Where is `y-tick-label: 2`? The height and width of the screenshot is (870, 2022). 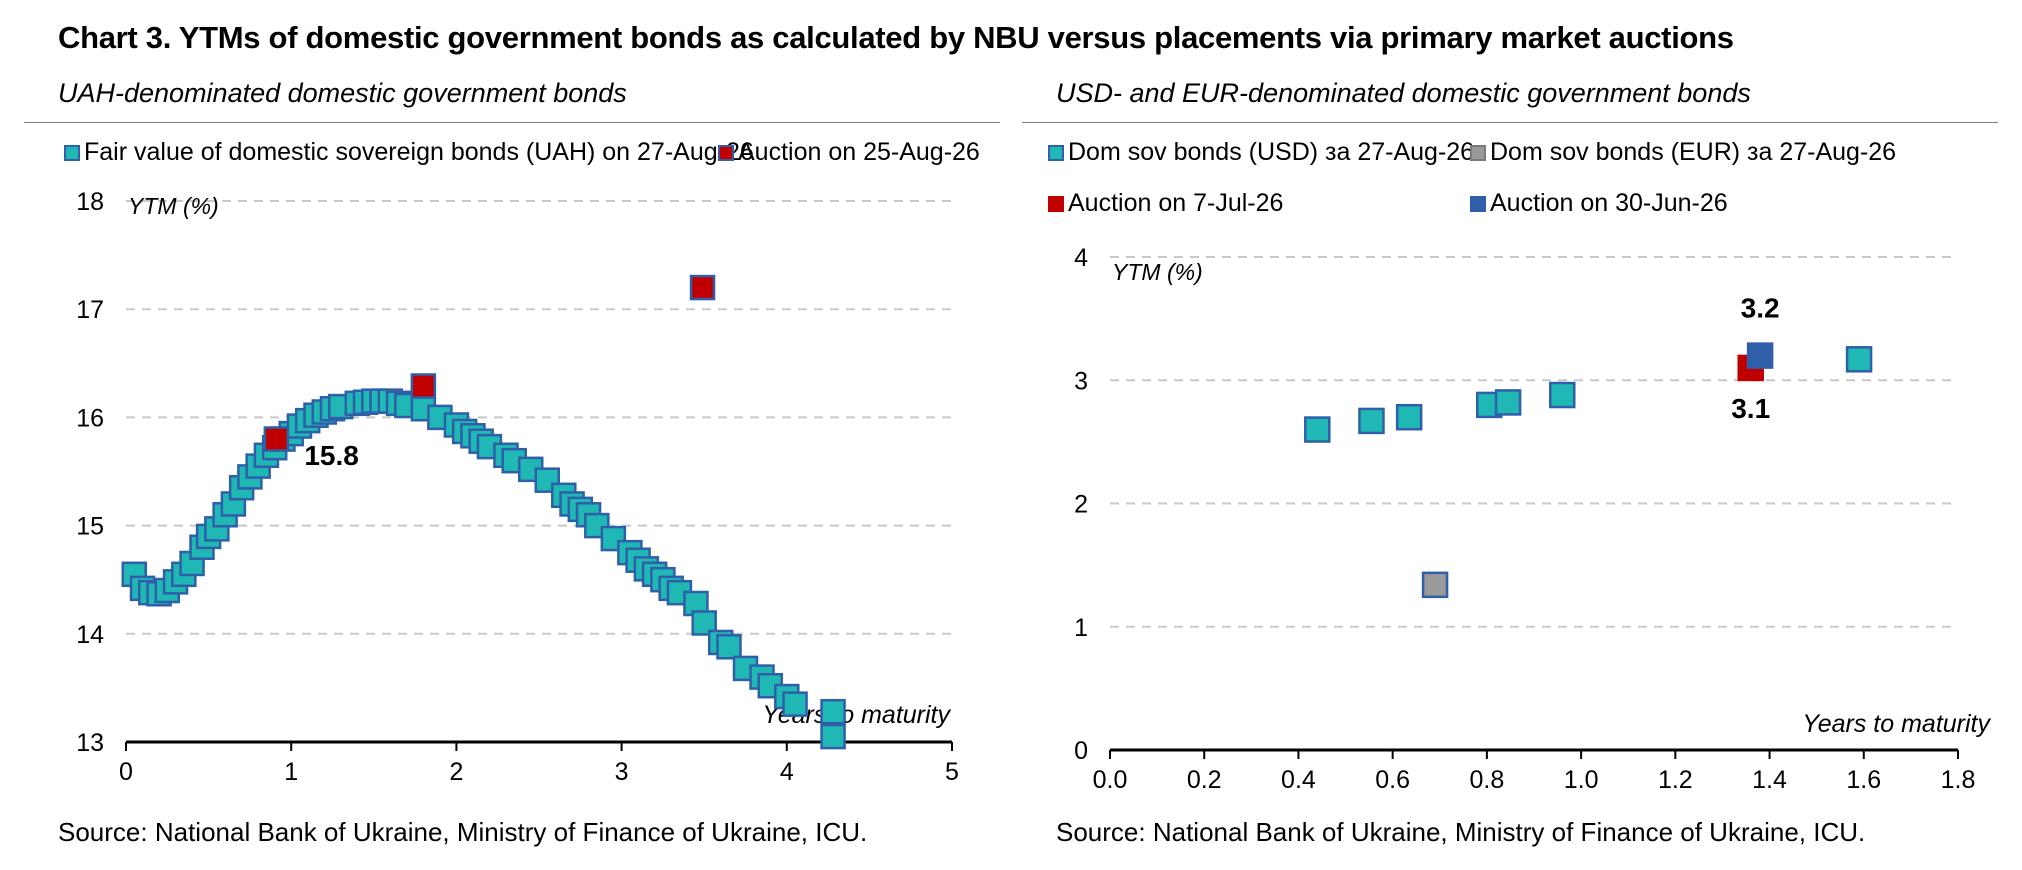 y-tick-label: 2 is located at coordinates (1081, 505).